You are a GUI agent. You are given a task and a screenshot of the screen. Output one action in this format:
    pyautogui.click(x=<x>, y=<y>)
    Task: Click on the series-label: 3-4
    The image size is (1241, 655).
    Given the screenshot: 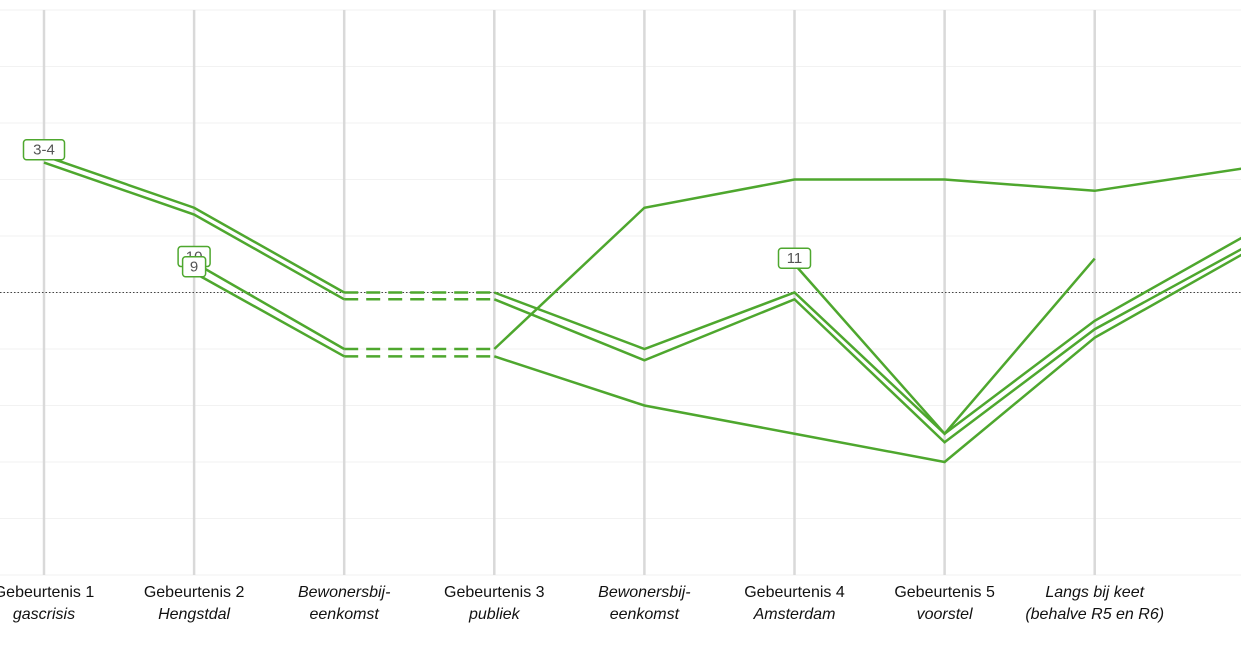 What is the action you would take?
    pyautogui.click(x=44, y=150)
    